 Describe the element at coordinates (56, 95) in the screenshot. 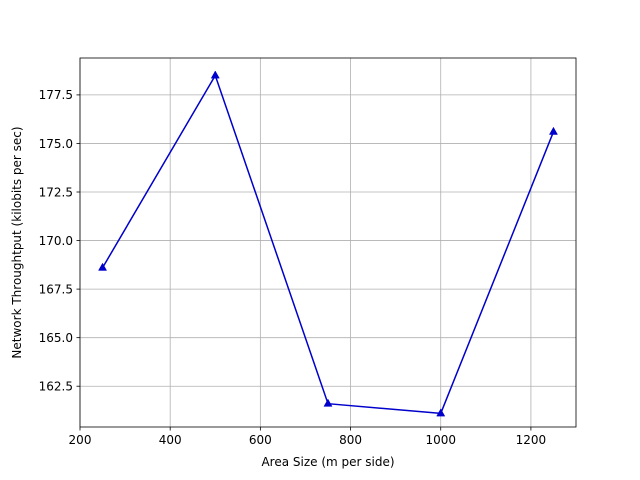

I see `y-tick-label: 177.5` at that location.